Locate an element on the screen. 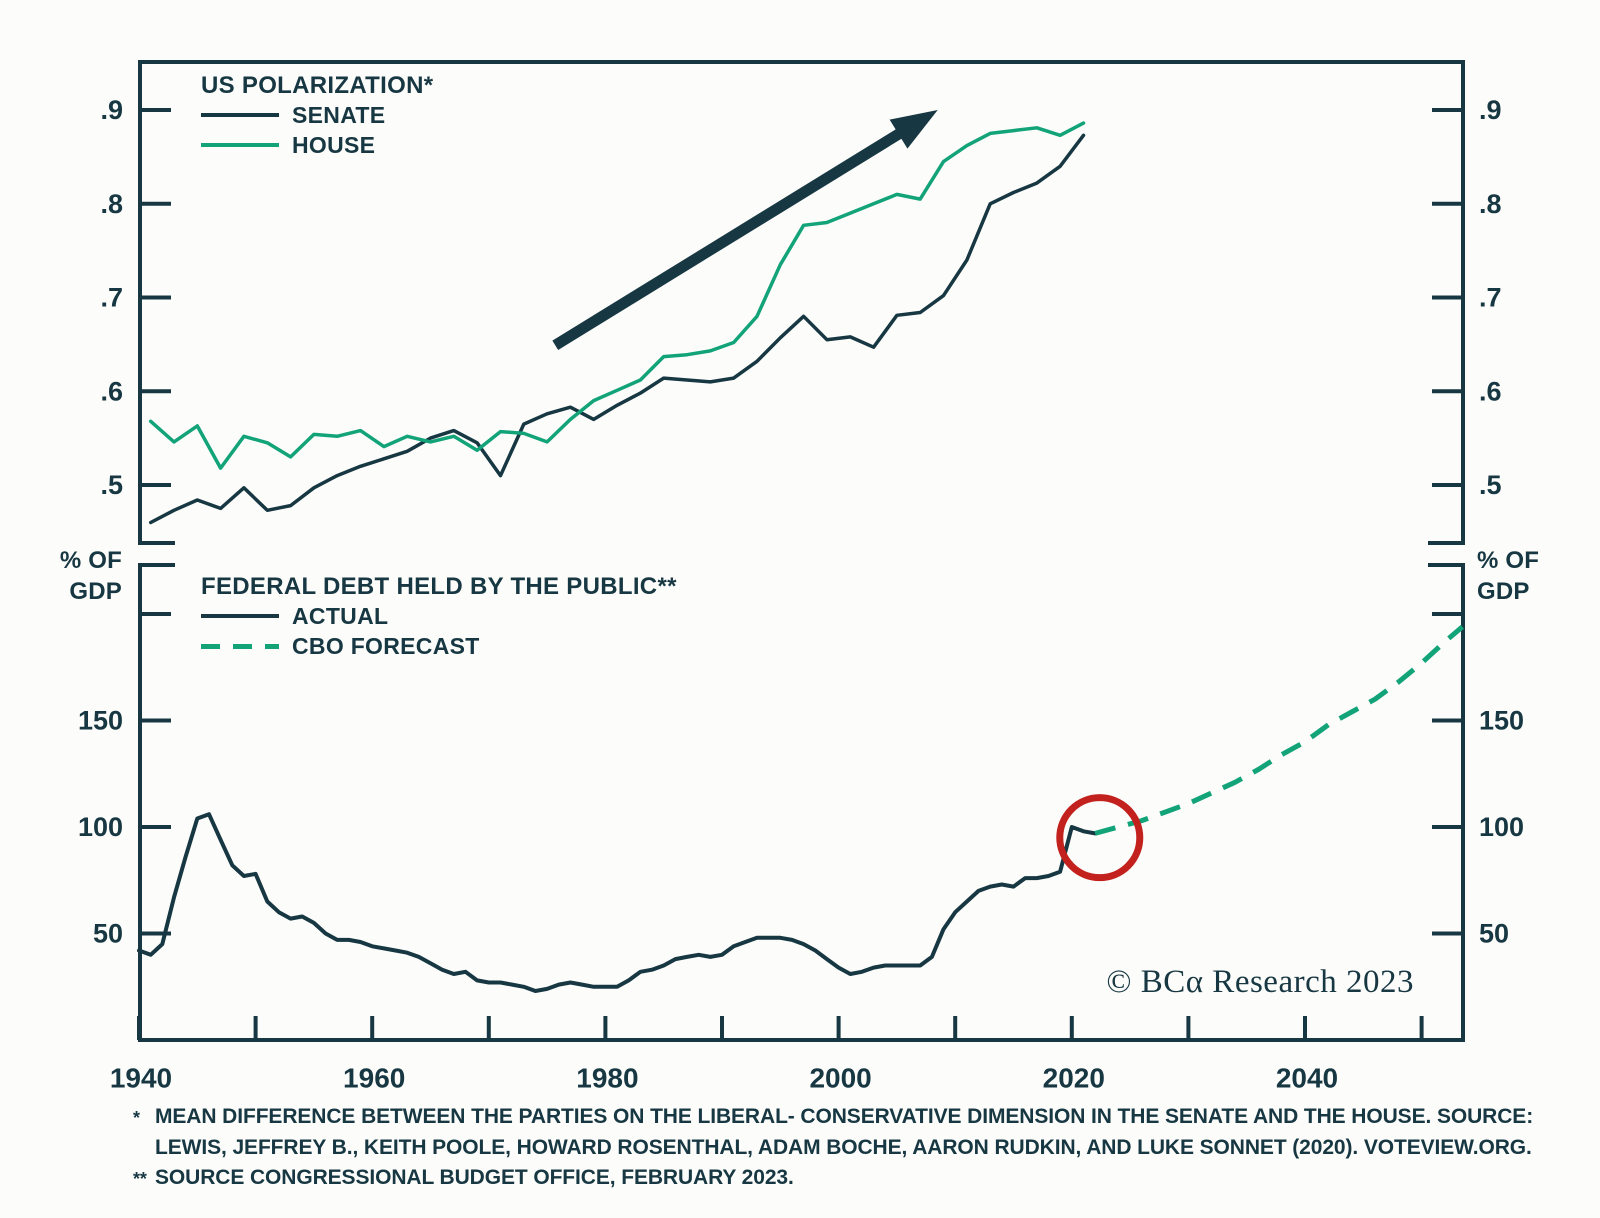 The image size is (1600, 1218). actual-line is located at coordinates (617, 902).